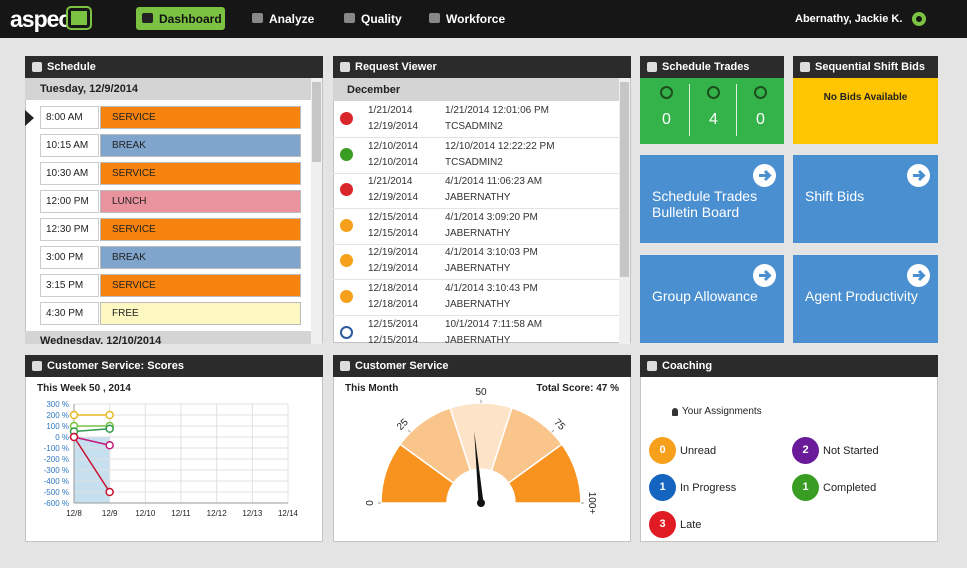 This screenshot has height=568, width=967. What do you see at coordinates (851, 451) in the screenshot?
I see `assignment-label: Not Started` at bounding box center [851, 451].